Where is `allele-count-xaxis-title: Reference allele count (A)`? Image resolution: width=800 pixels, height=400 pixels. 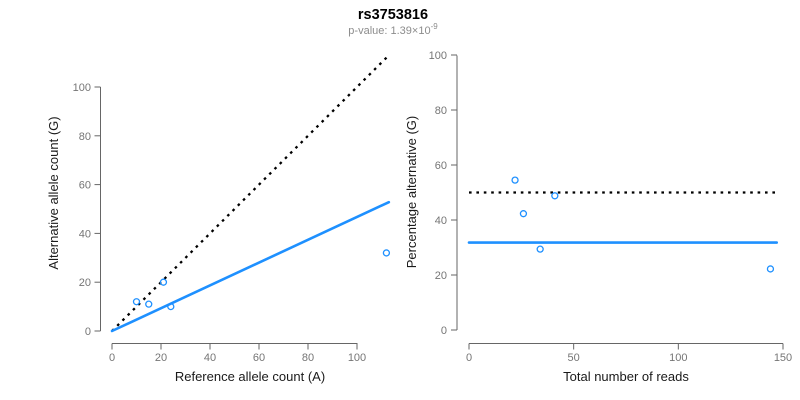
allele-count-xaxis-title: Reference allele count (A) is located at coordinates (250, 376).